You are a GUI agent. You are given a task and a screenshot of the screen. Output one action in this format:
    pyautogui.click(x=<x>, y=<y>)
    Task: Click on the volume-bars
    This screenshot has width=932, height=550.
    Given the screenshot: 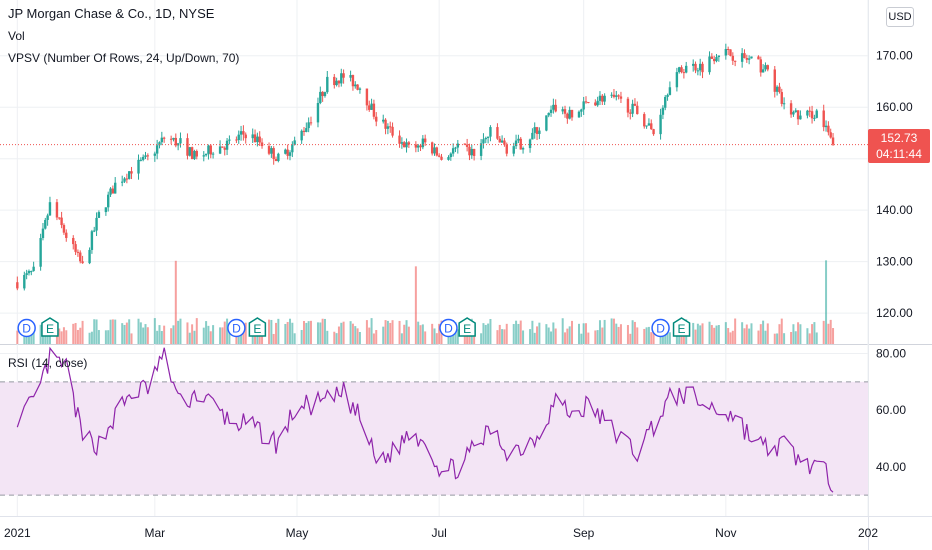 What is the action you would take?
    pyautogui.click(x=425, y=302)
    